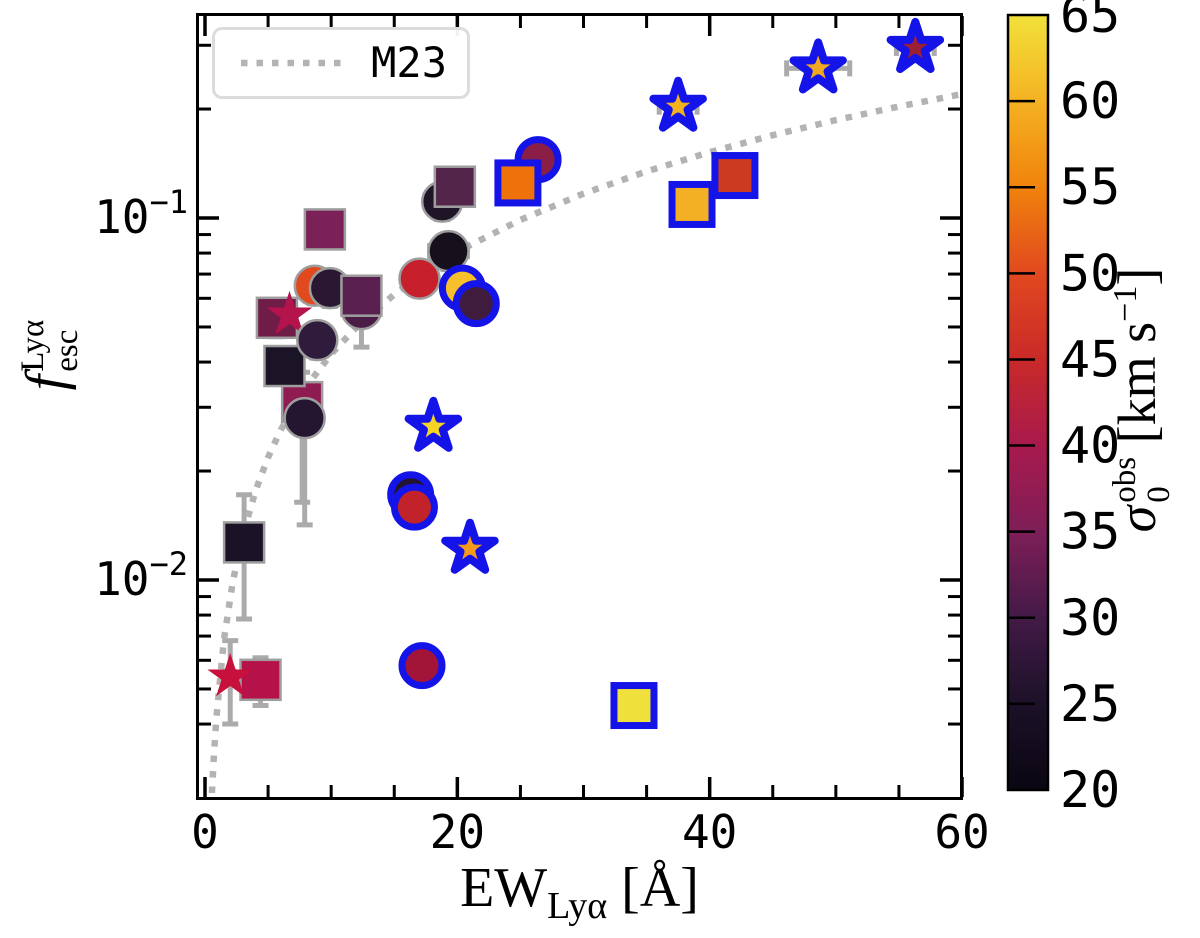 Image resolution: width=1200 pixels, height=938 pixels. I want to click on colorbar-tick-label: 35, so click(1090, 532).